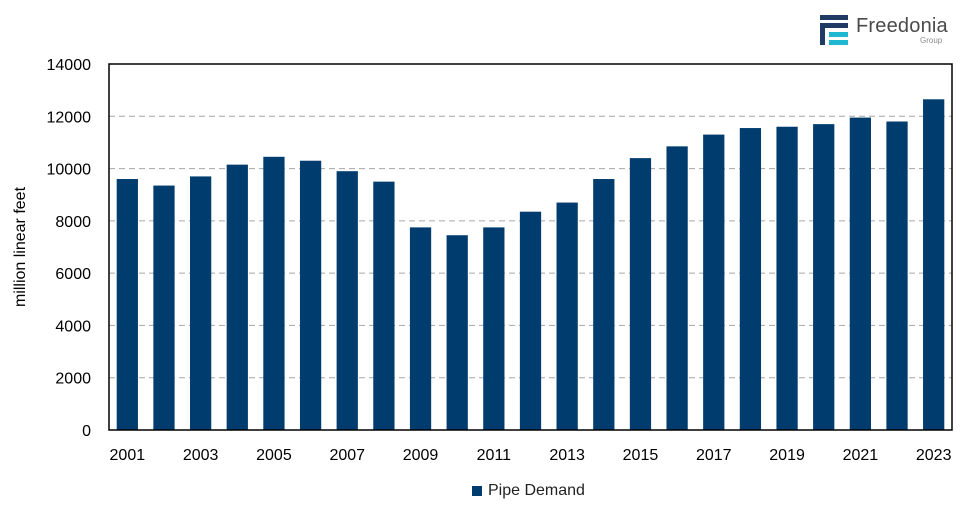 The image size is (976, 513). Describe the element at coordinates (421, 455) in the screenshot. I see `x-tick-label: 2009` at that location.